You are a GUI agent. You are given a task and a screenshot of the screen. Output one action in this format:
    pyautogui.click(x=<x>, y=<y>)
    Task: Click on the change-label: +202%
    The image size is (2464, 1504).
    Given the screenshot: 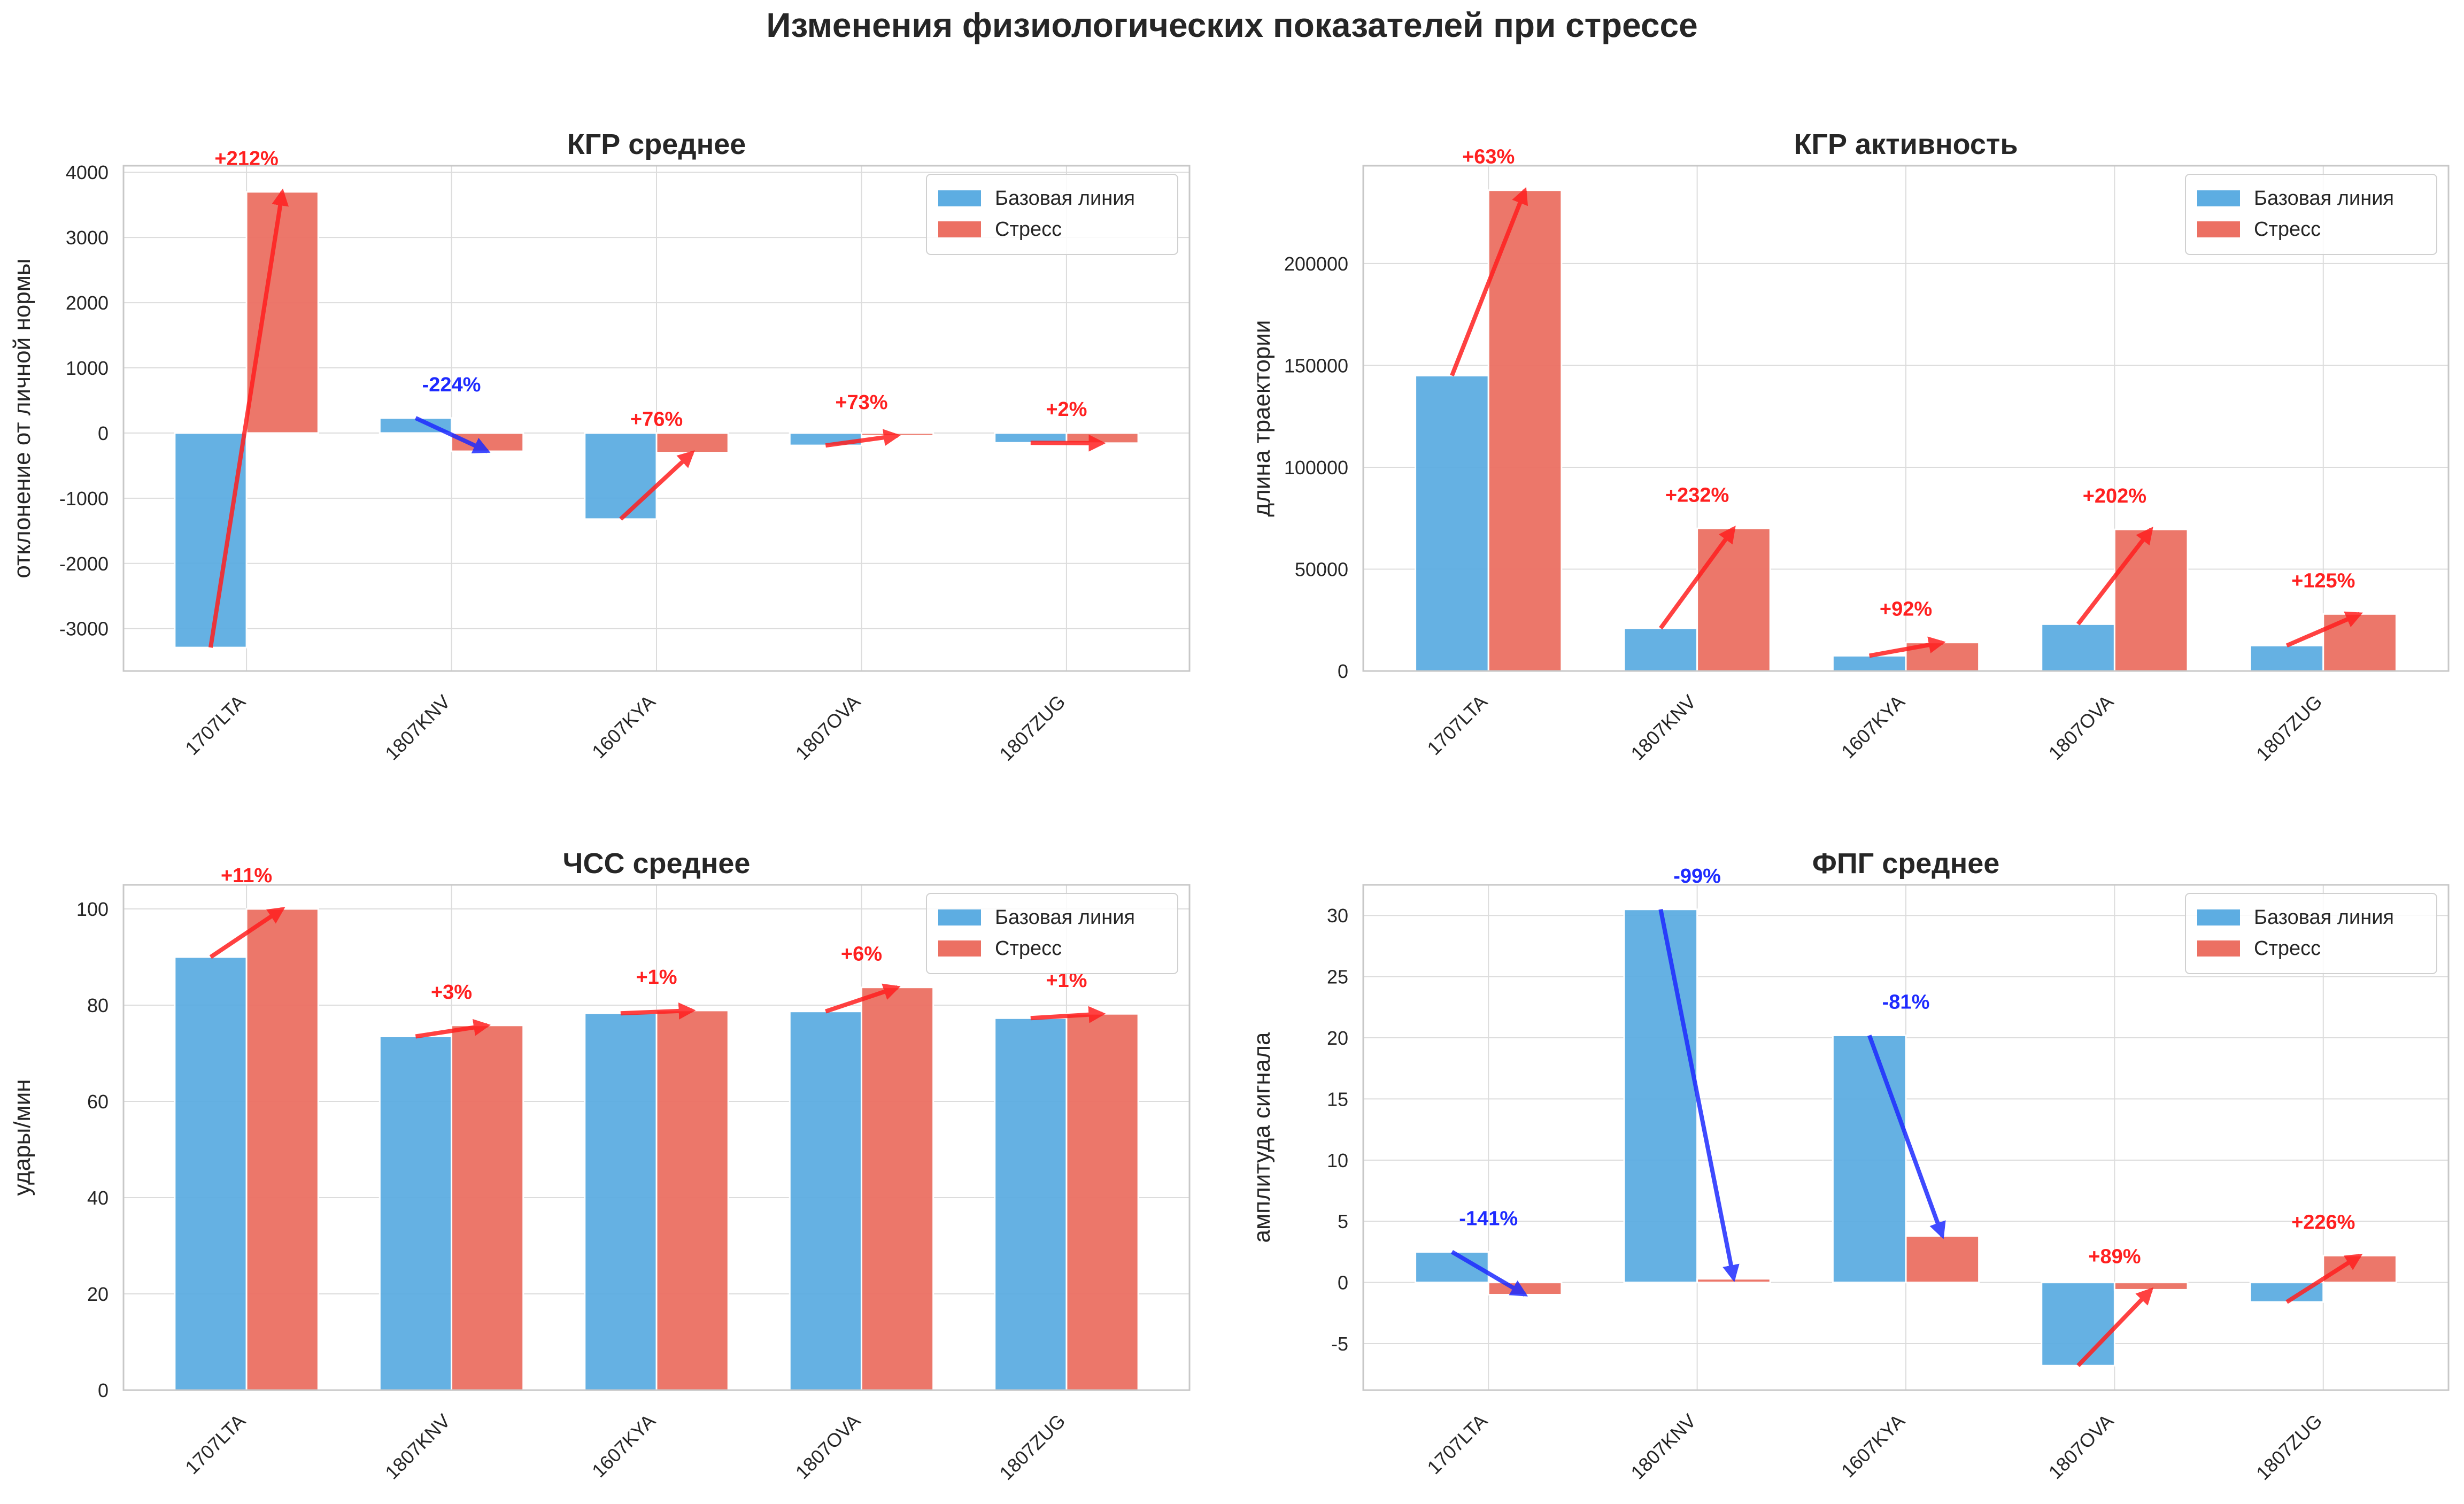 What is the action you would take?
    pyautogui.click(x=2114, y=496)
    